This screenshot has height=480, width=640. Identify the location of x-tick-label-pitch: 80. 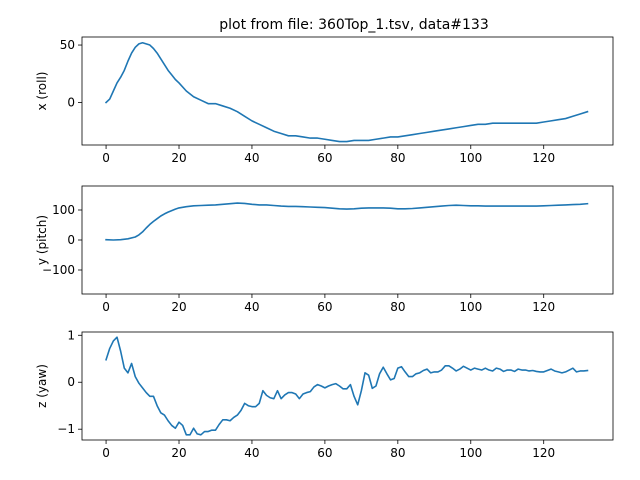
(397, 307).